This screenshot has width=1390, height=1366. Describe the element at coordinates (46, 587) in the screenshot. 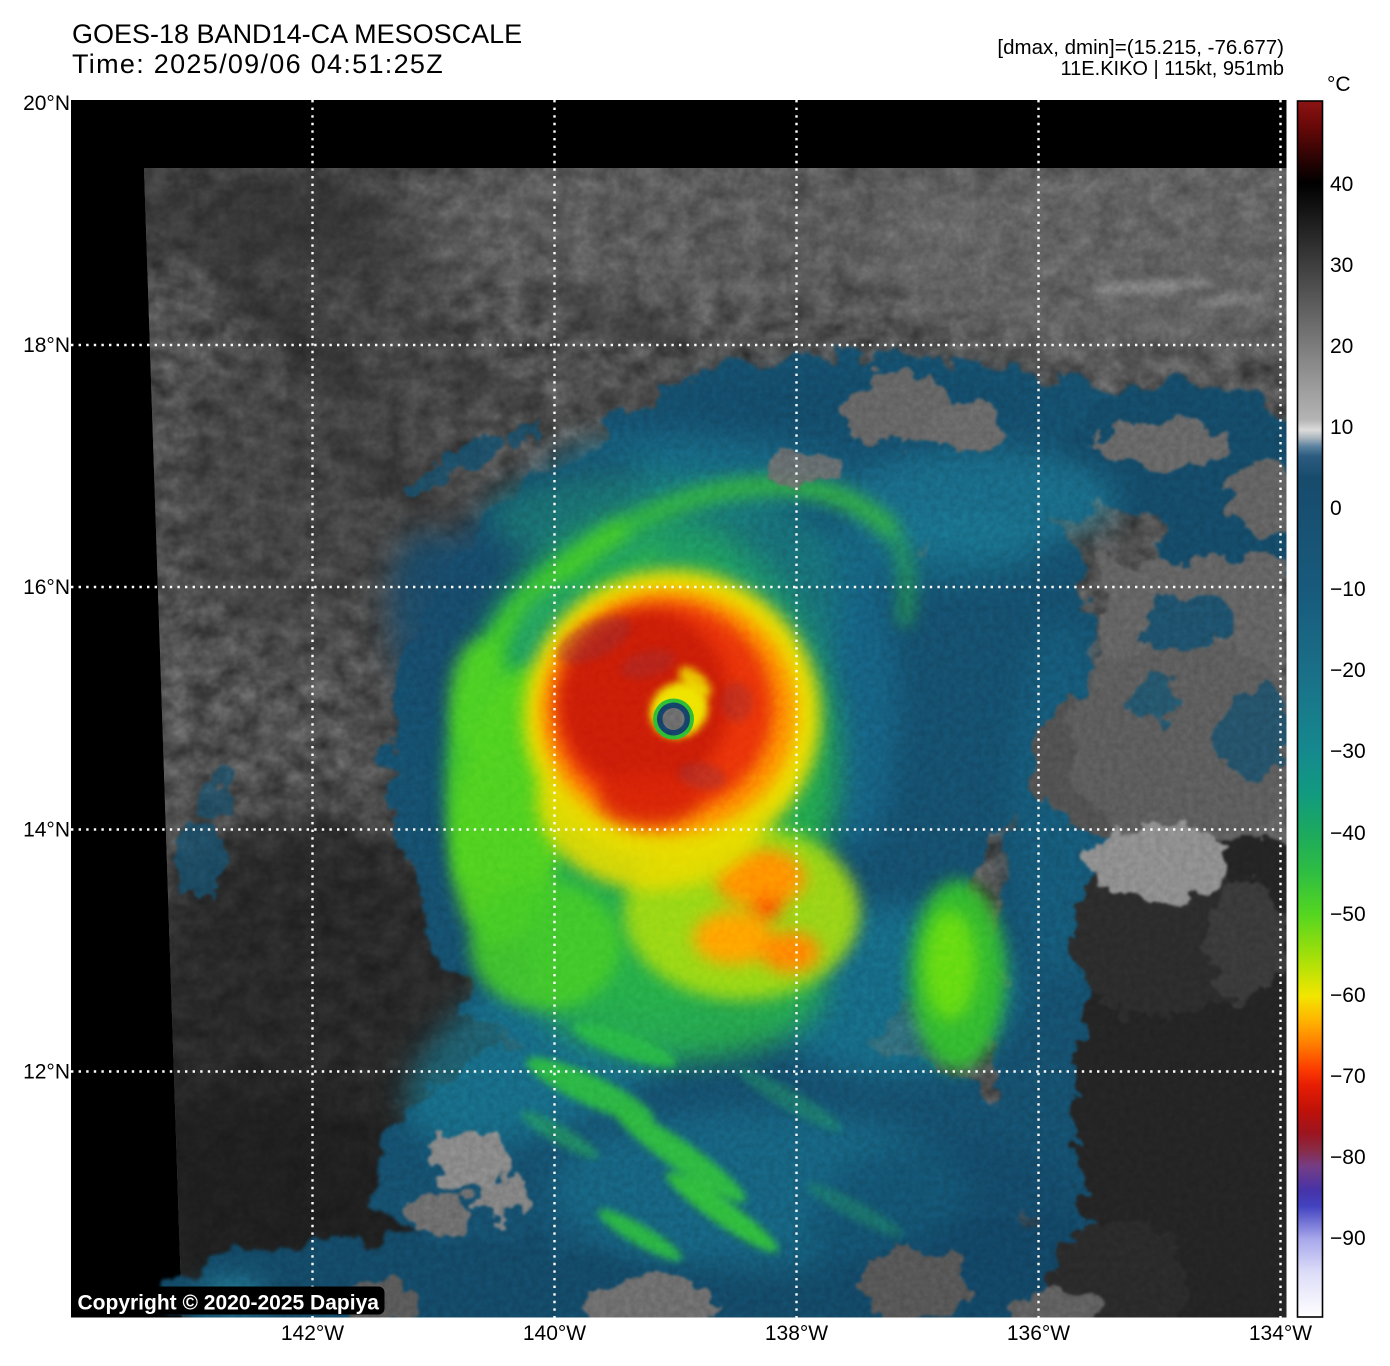

I see `svg-text: 16°N` at that location.